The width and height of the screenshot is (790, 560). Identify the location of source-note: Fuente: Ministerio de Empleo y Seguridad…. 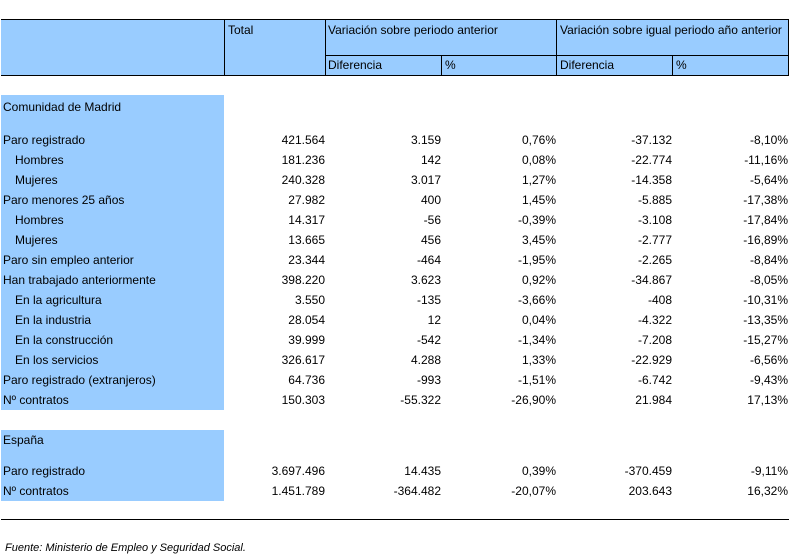
(125, 548).